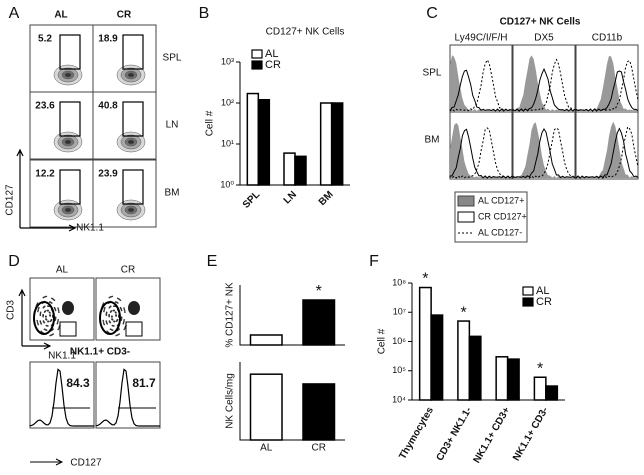 Image resolution: width=644 pixels, height=475 pixels. I want to click on panel-label: D, so click(14, 261).